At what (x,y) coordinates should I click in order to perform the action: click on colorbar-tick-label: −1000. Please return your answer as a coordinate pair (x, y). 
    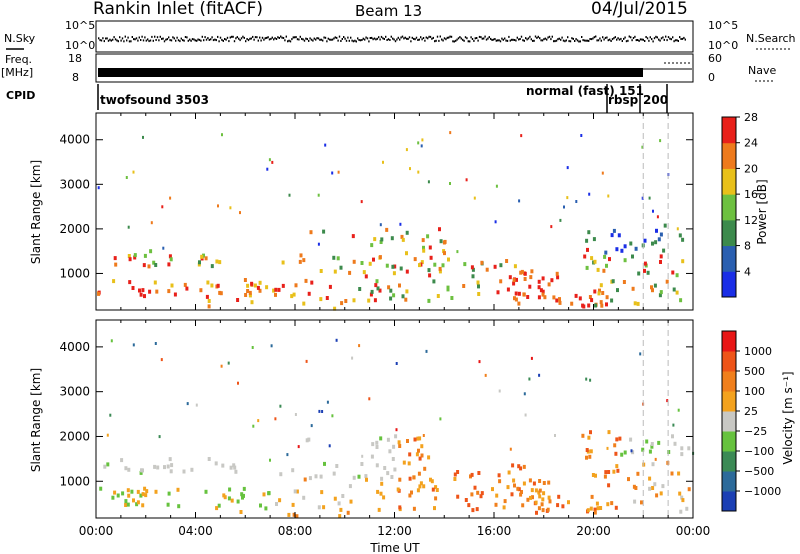
    Looking at the image, I should click on (762, 491).